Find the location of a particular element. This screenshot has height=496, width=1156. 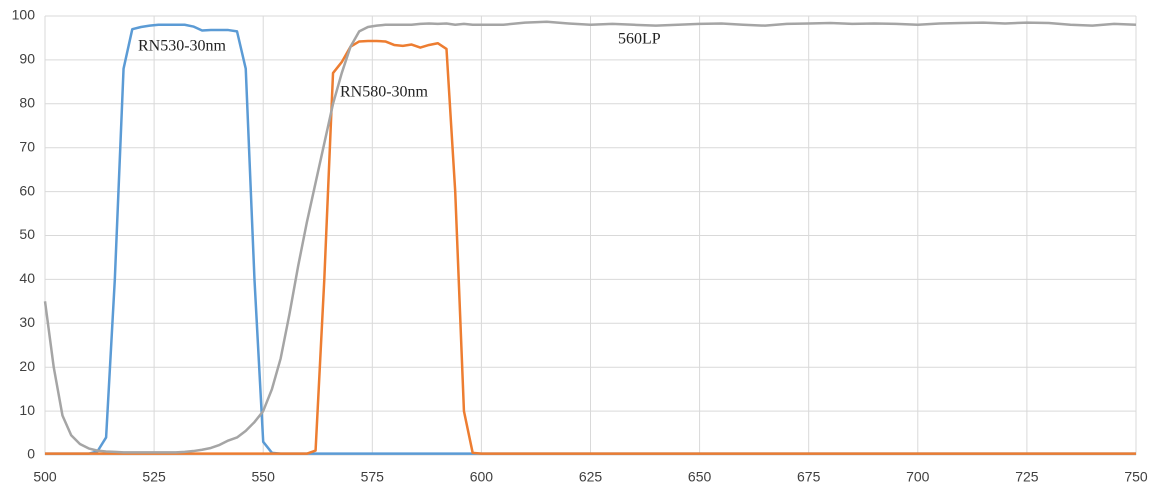

x-tick-label: 750 is located at coordinates (1136, 477).